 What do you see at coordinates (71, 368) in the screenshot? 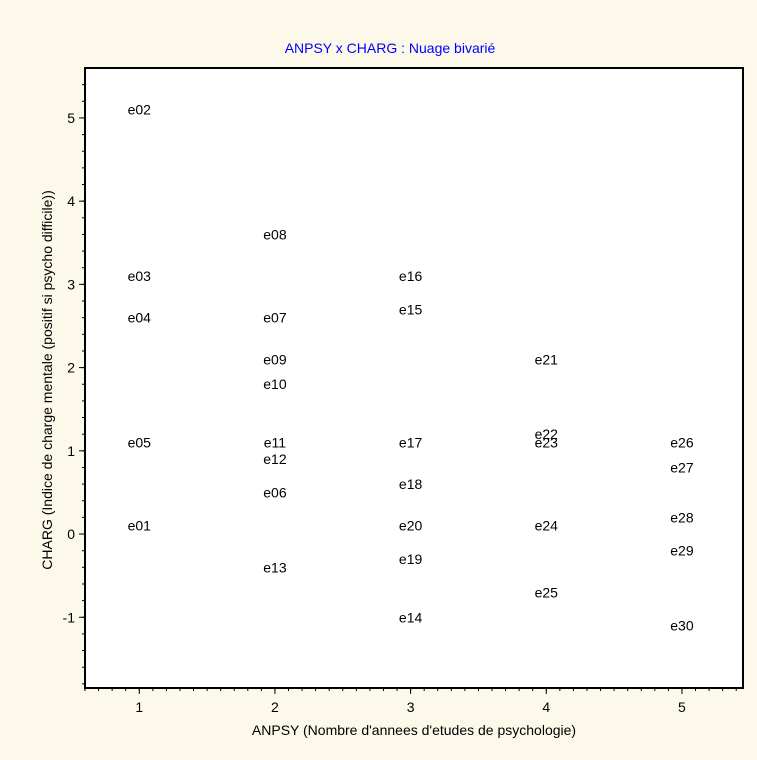
I see `y-tick-label: 2` at bounding box center [71, 368].